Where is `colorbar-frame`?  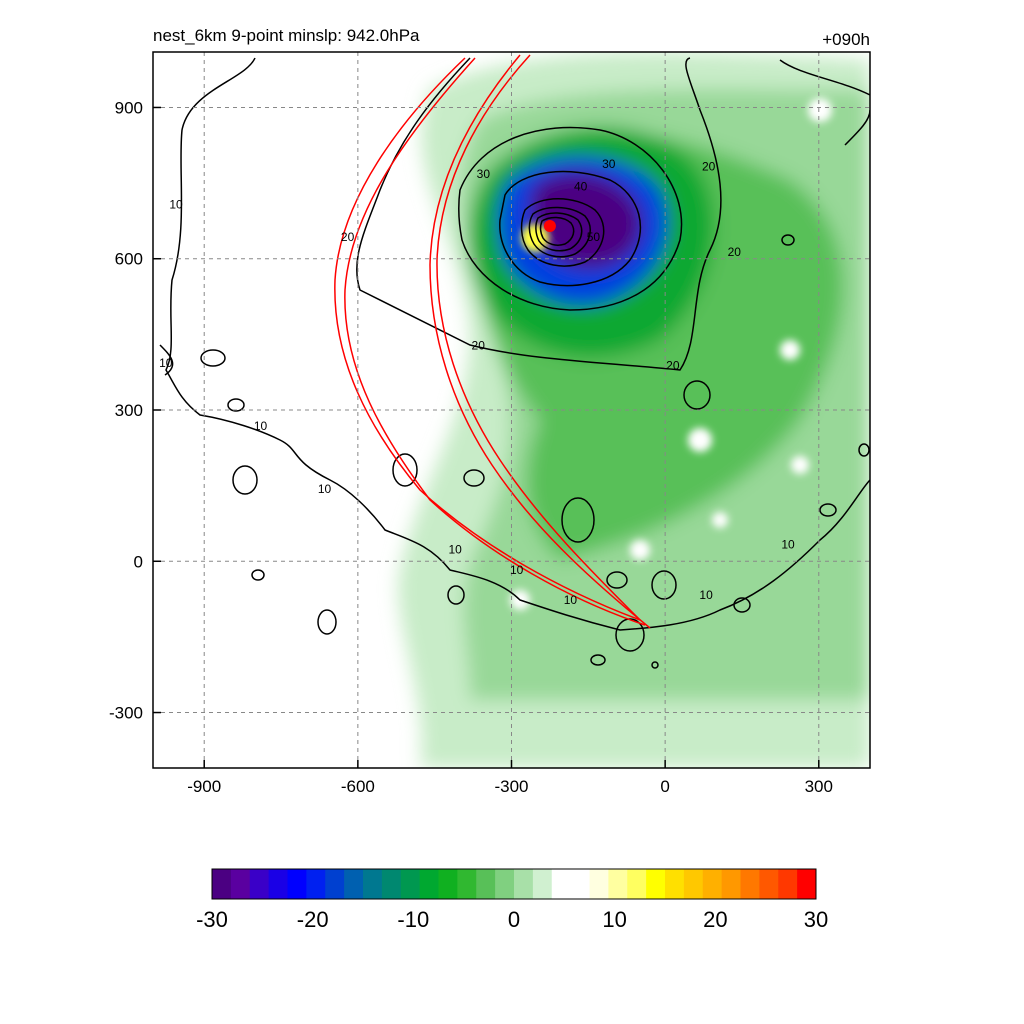 colorbar-frame is located at coordinates (514, 884).